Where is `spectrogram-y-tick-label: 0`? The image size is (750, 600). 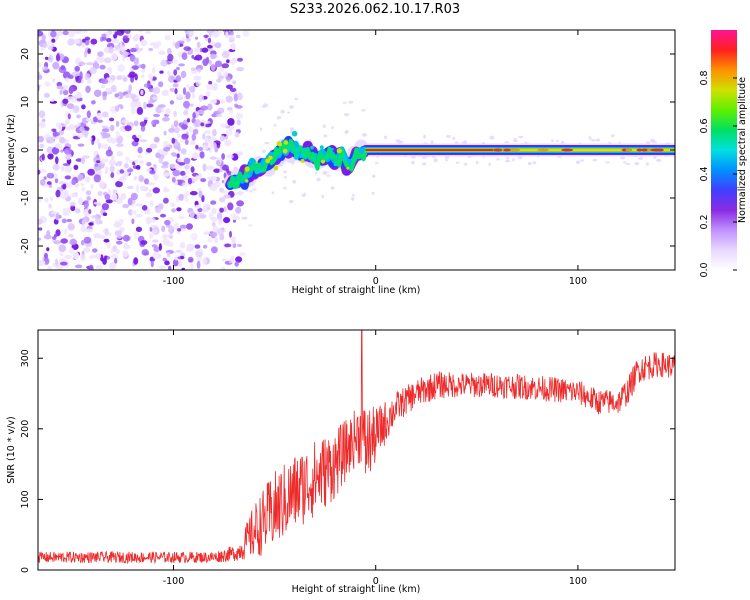
spectrogram-y-tick-label: 0 is located at coordinates (25, 150).